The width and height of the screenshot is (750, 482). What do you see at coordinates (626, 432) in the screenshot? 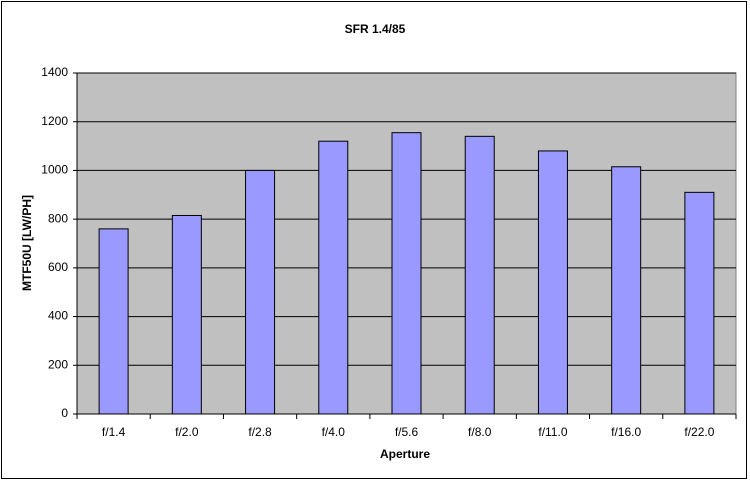
I see `x-tick-label: f/16.0` at bounding box center [626, 432].